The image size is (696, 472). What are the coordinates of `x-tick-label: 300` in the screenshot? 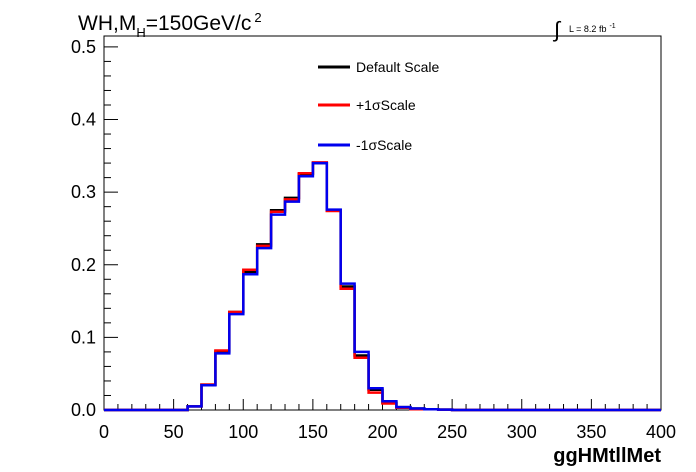 It's located at (522, 432).